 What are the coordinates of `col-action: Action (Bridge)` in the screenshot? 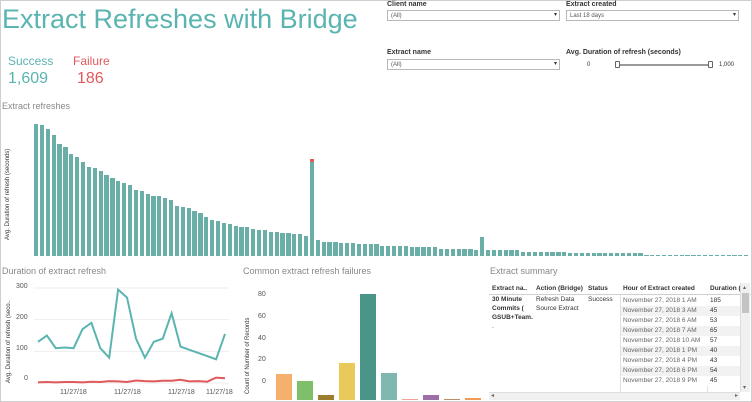 It's located at (559, 288).